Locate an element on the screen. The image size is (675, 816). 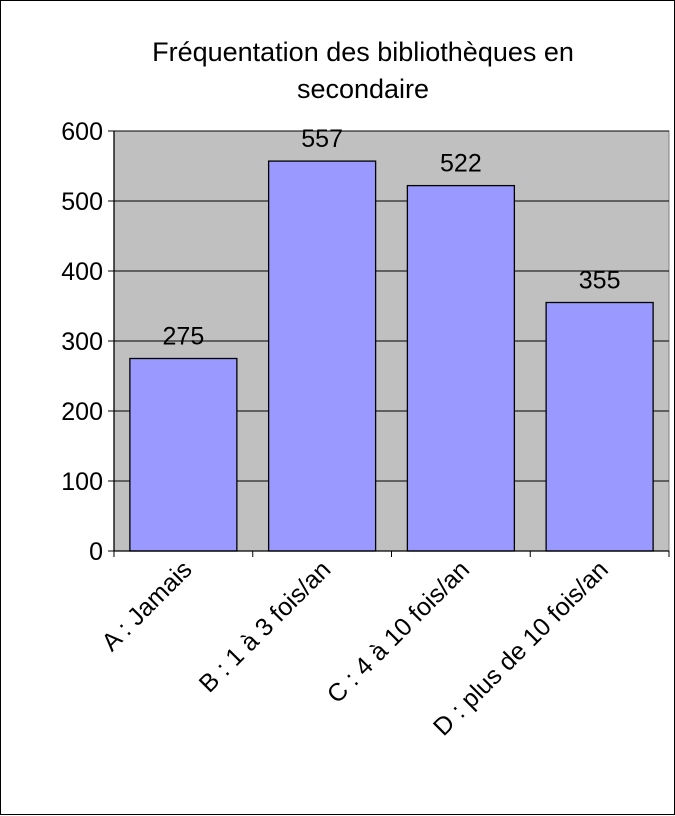
y-tick-label: 200 is located at coordinates (82, 412).